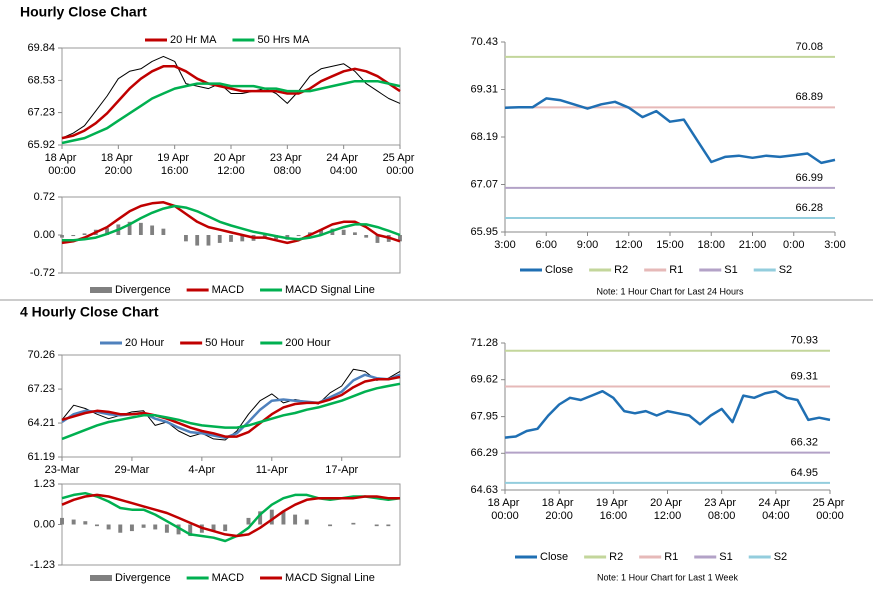  I want to click on y-tick-label: 68.53, so click(41, 80).